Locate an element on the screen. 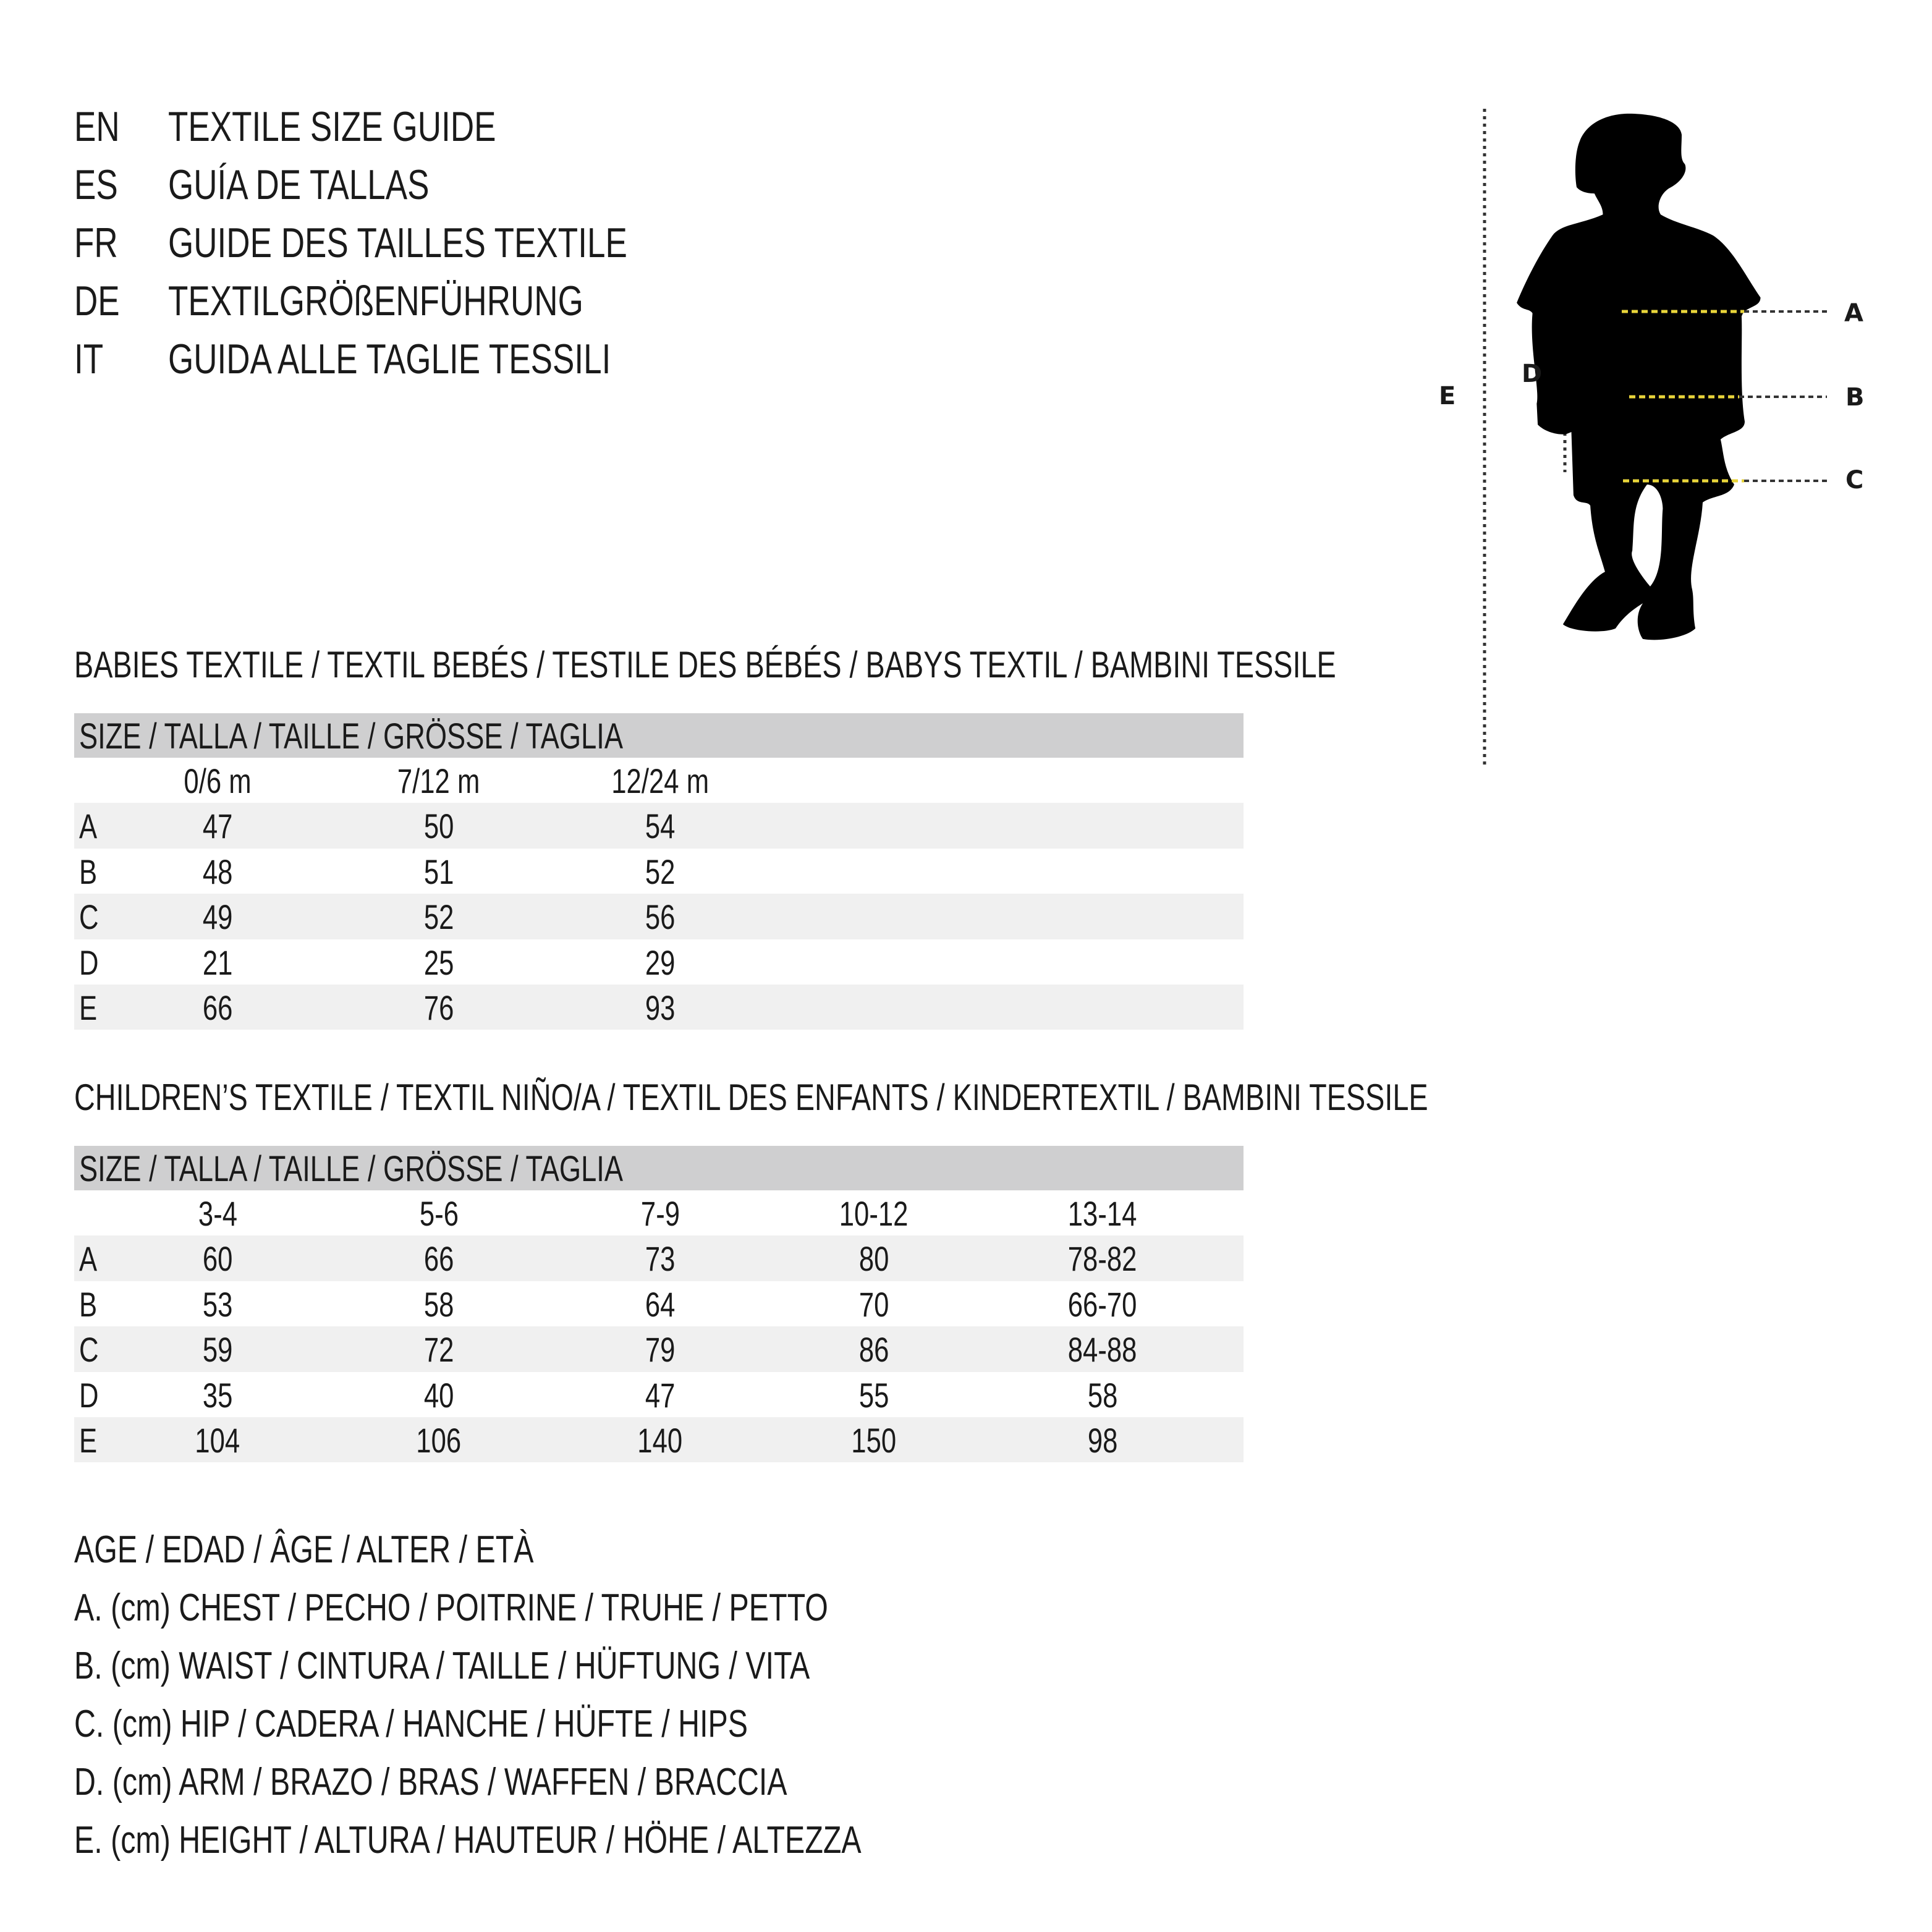  column-header: 13-14 is located at coordinates (1102, 1213).